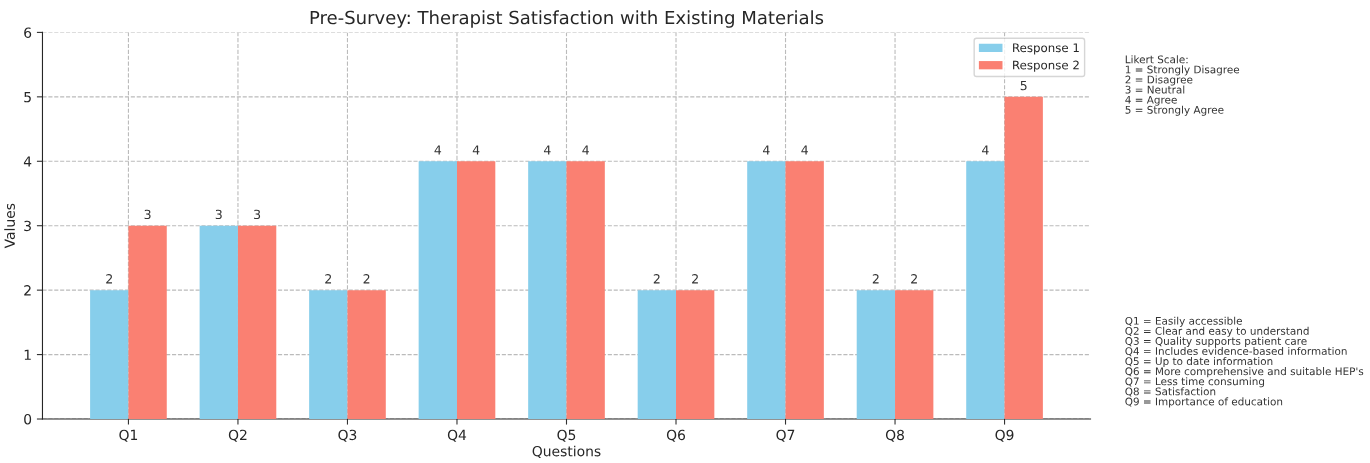 This screenshot has height=463, width=1370. Describe the element at coordinates (27, 354) in the screenshot. I see `y-tick-label: 1` at that location.